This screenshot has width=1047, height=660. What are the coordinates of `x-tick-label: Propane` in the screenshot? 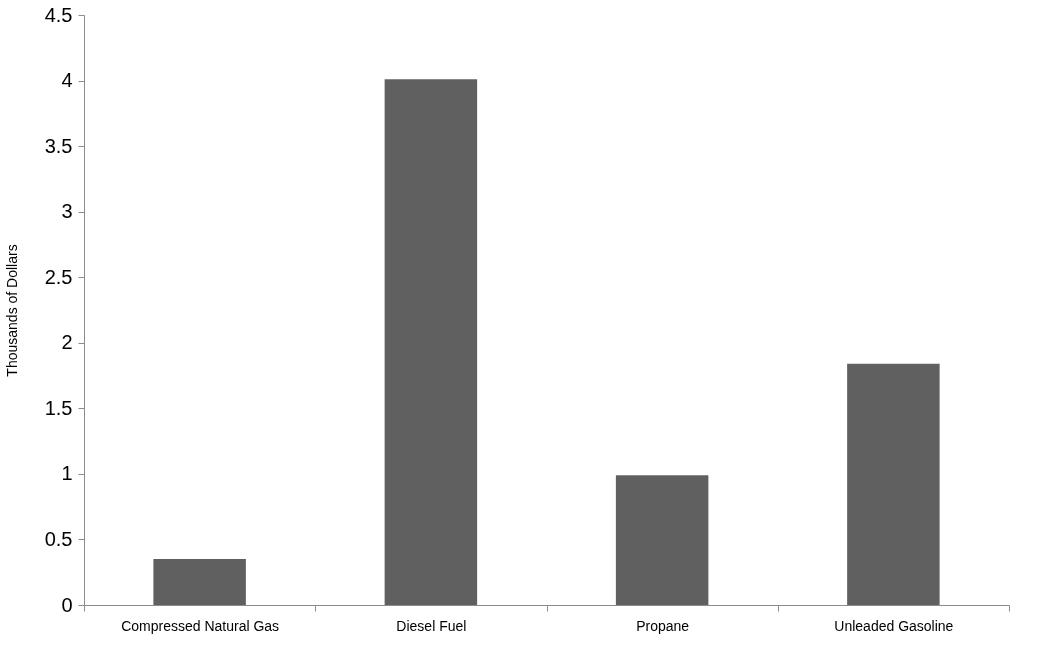 It's located at (663, 625).